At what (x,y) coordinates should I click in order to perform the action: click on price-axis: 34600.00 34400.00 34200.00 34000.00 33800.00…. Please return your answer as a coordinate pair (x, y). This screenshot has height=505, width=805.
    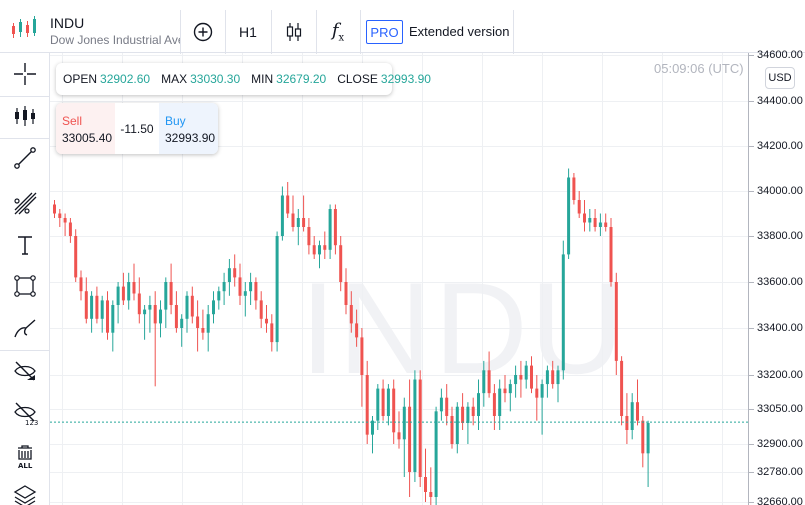
    Looking at the image, I should click on (776, 277).